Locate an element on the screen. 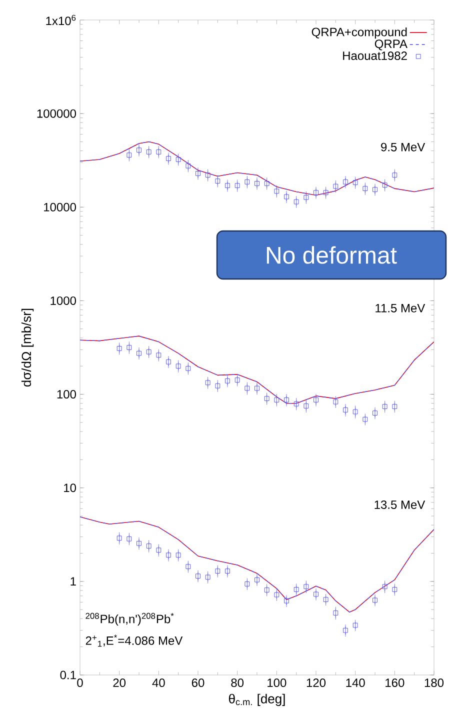 The image size is (450, 722). y-tick-label: 10 is located at coordinates (70, 488).